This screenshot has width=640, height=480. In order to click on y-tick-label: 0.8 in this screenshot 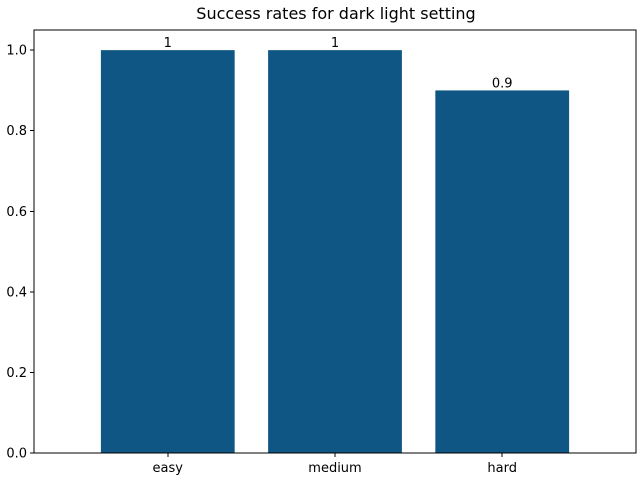, I will do `click(16, 131)`.